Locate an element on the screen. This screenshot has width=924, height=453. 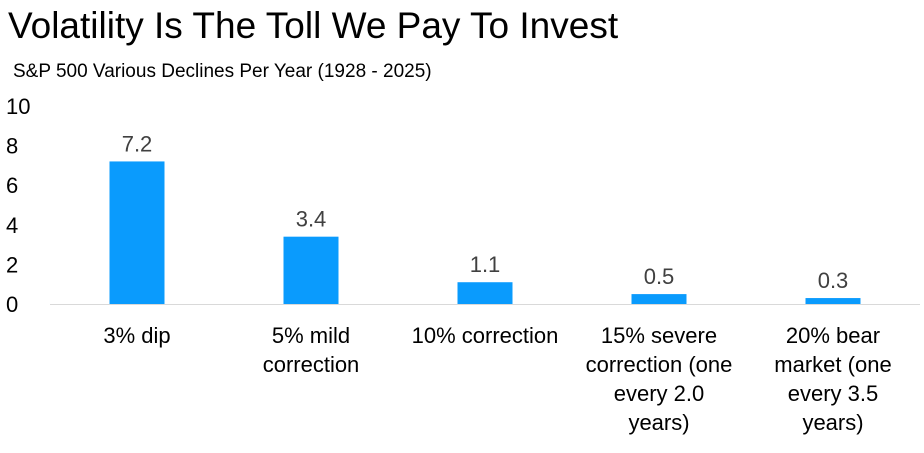
y-tick-label: 10 is located at coordinates (18, 106).